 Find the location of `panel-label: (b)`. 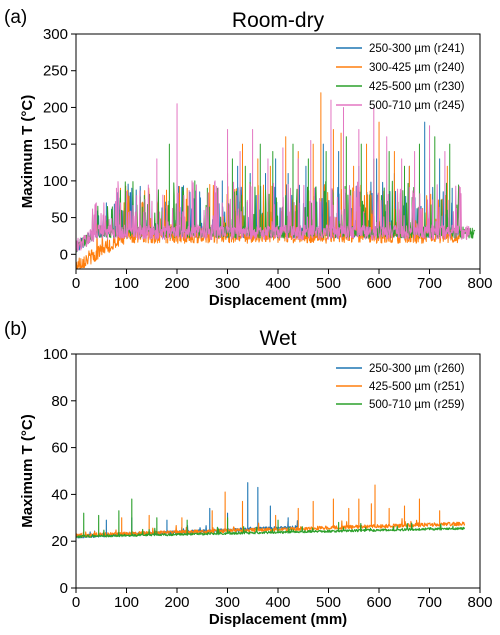

panel-label: (b) is located at coordinates (15, 329).